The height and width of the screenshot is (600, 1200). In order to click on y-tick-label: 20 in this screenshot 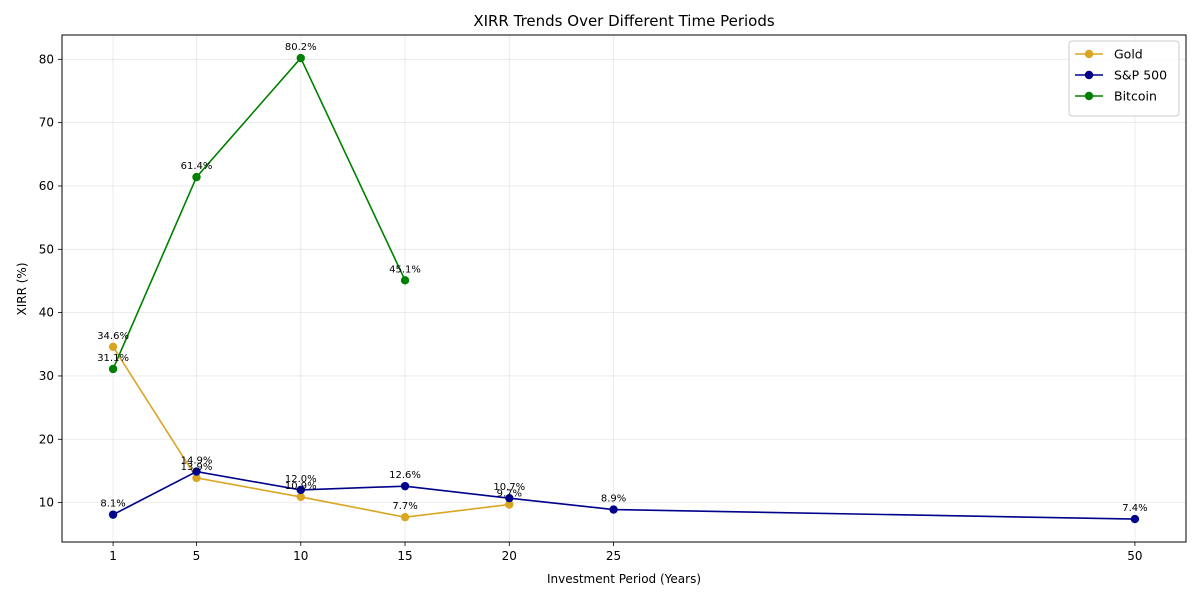, I will do `click(46, 439)`.